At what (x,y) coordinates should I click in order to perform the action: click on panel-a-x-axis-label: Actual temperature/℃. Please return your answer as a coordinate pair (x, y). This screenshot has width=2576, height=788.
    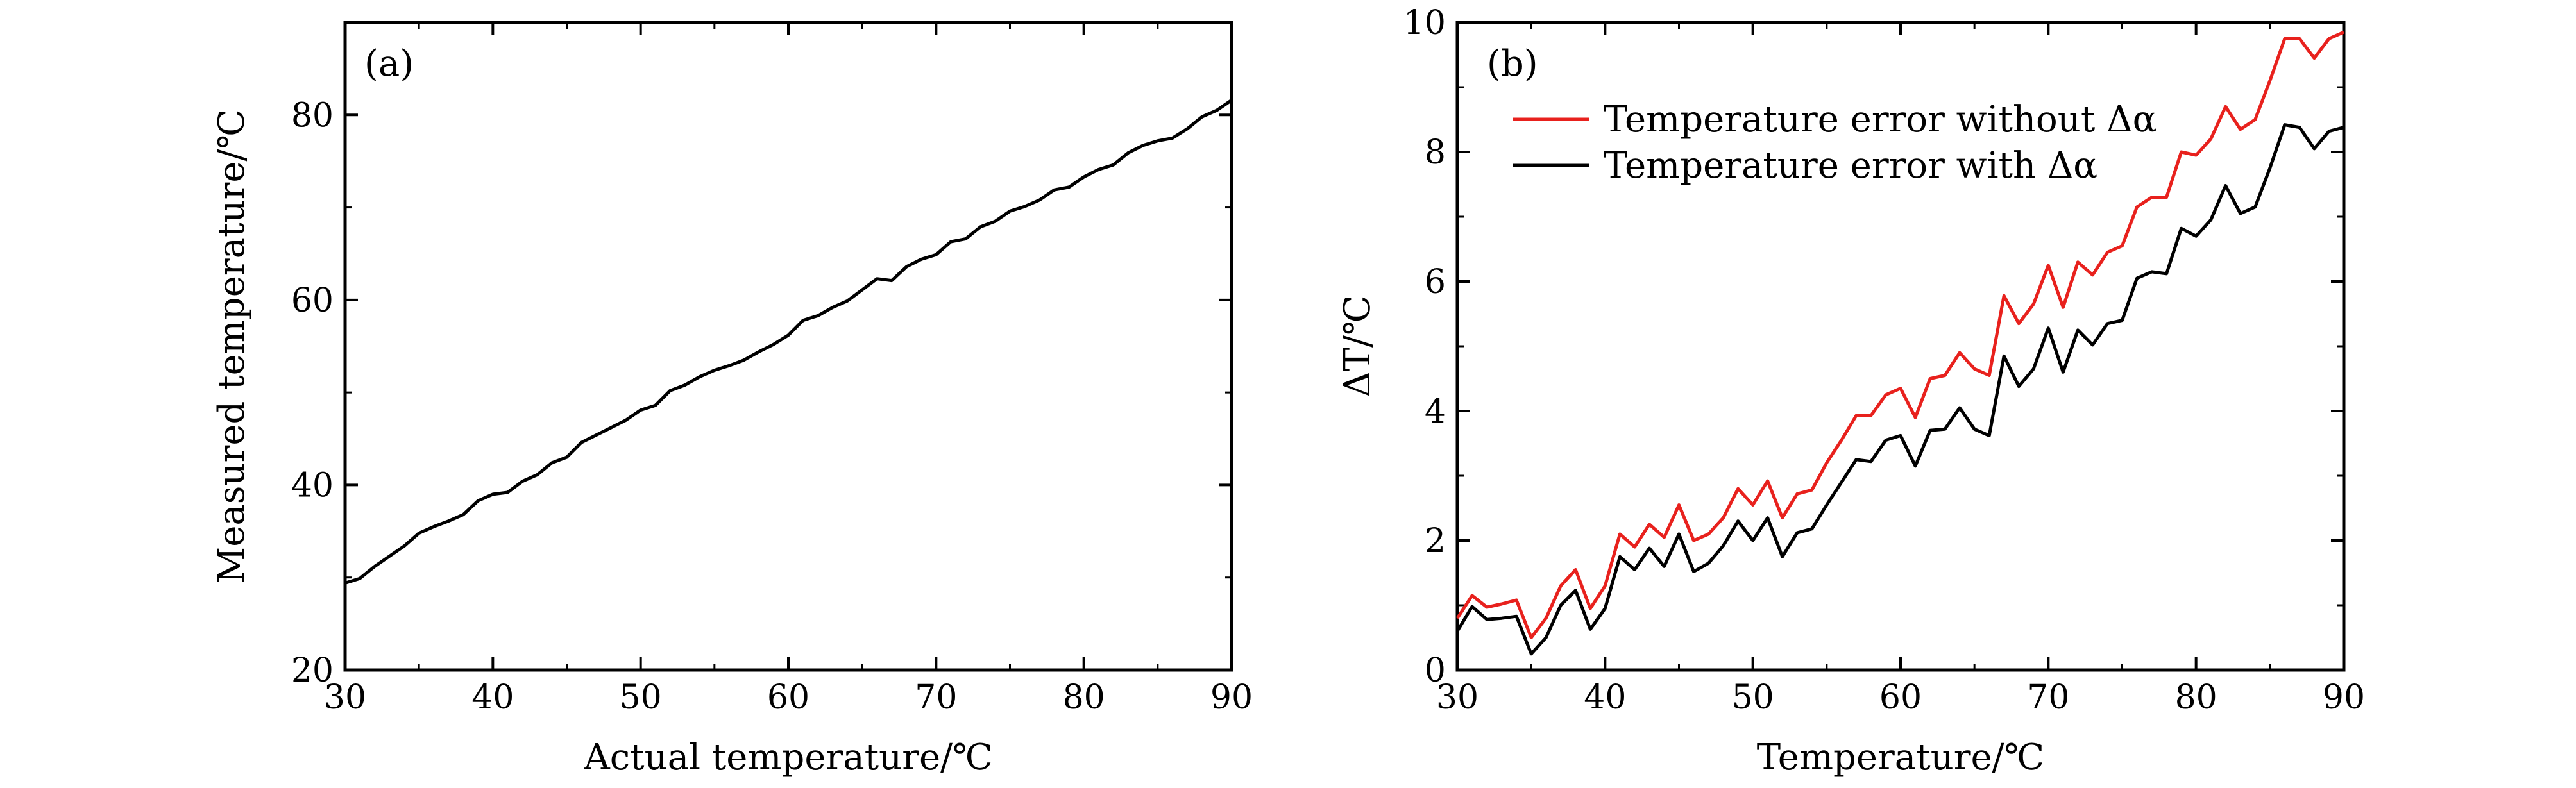
    Looking at the image, I should click on (787, 757).